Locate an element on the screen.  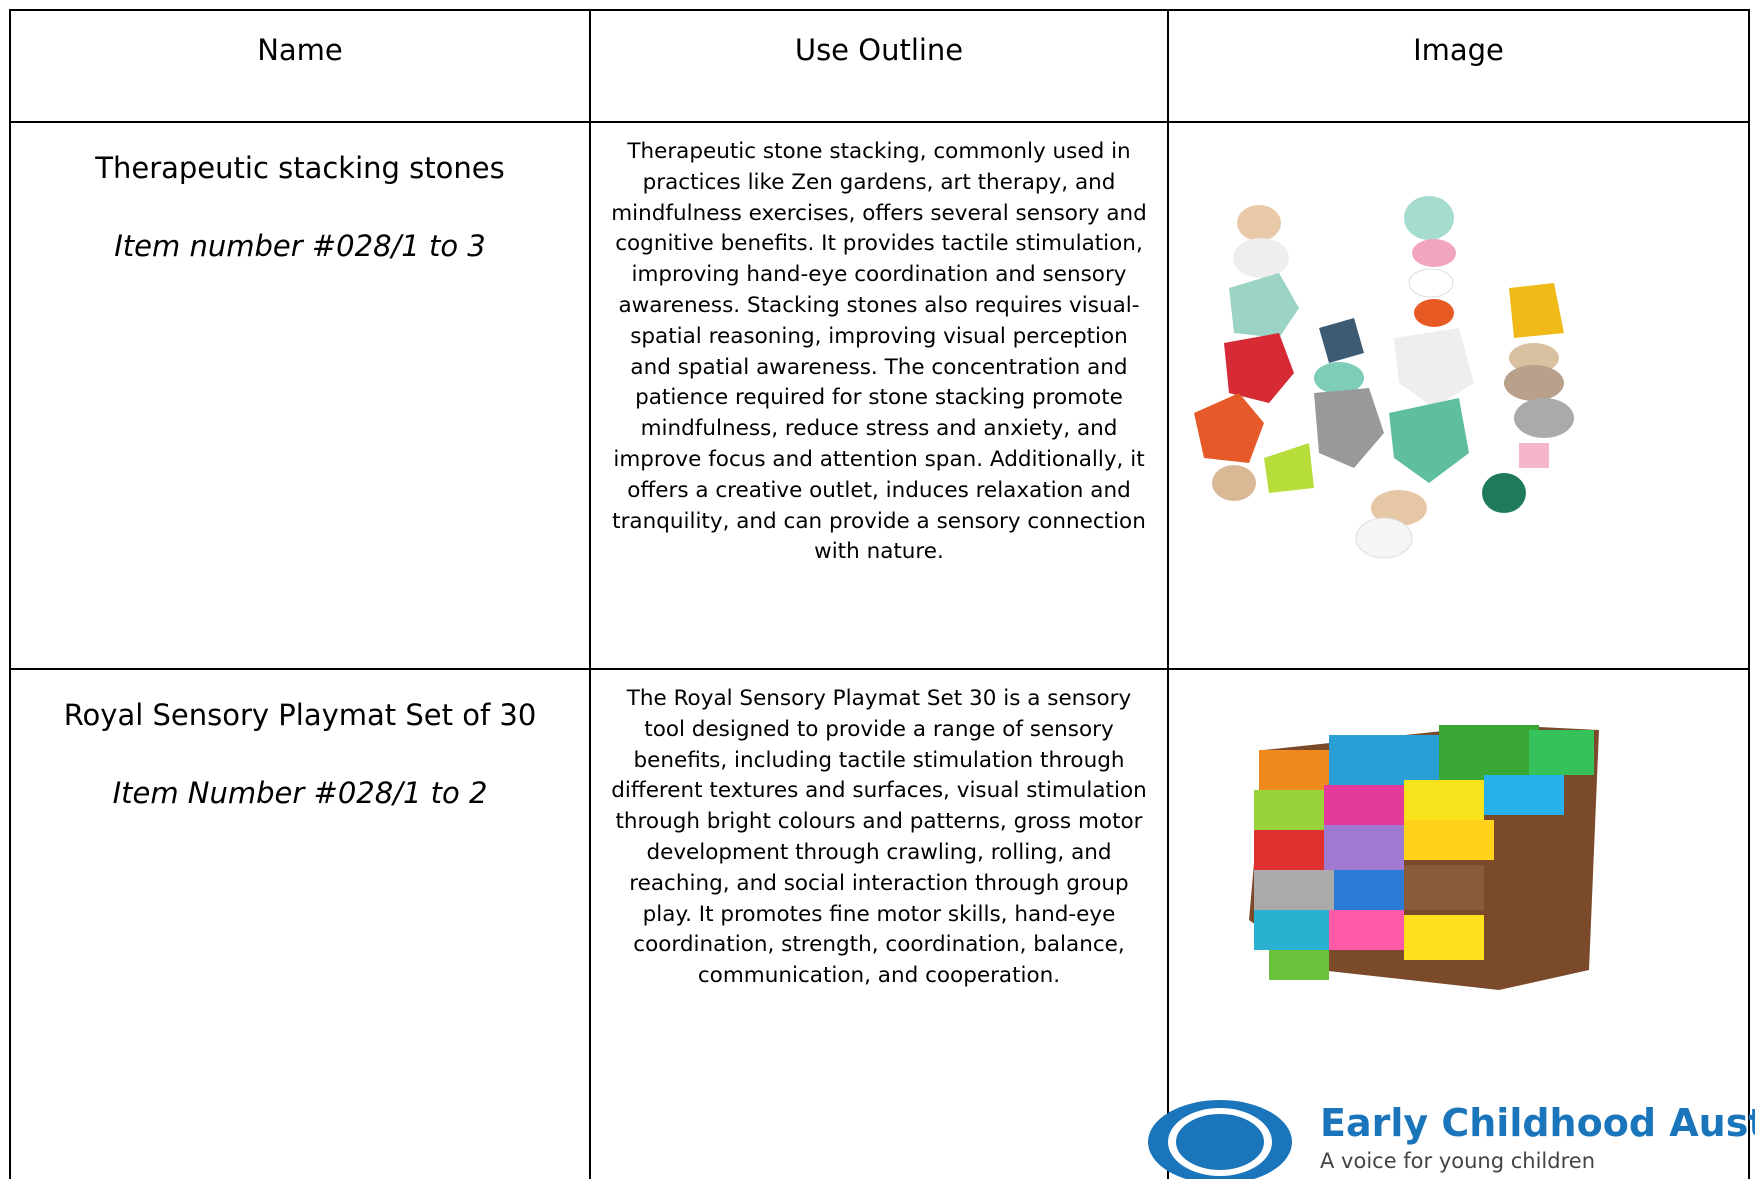
item-name: Royal Sensory Playmat Set of 30 is located at coordinates (300, 715).